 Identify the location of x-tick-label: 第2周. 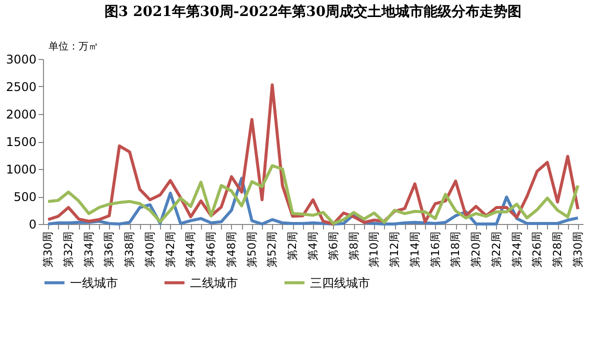
(293, 246).